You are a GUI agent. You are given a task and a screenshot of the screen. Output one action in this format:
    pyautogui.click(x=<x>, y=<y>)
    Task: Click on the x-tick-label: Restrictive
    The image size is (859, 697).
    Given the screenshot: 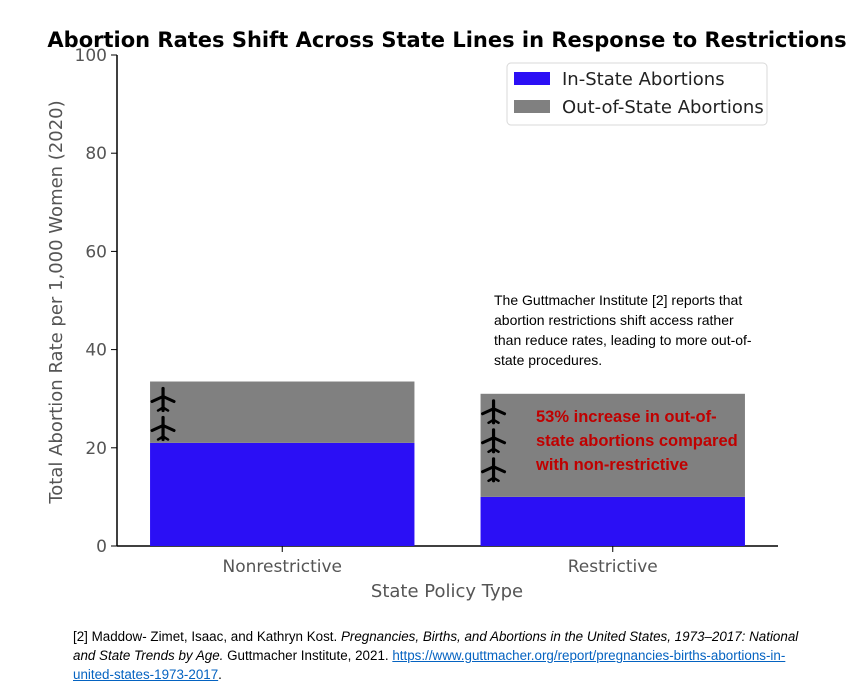 What is the action you would take?
    pyautogui.click(x=613, y=567)
    